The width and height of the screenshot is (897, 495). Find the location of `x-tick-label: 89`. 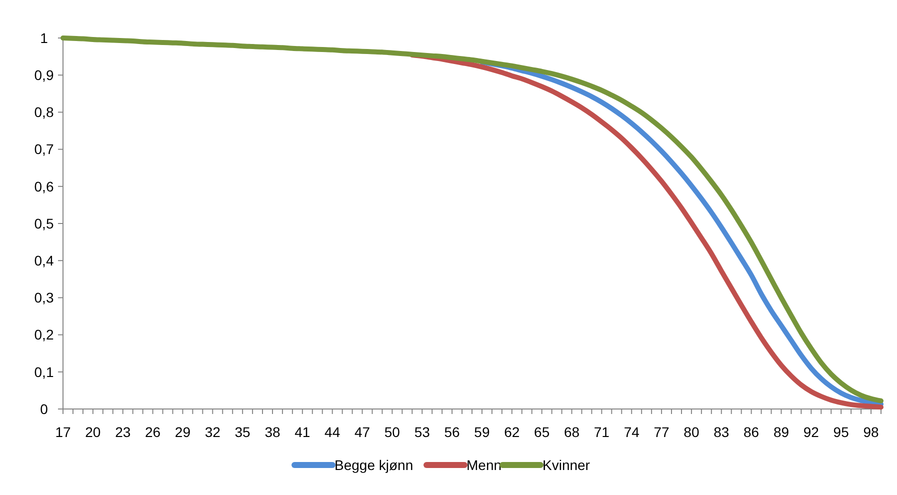

x-tick-label: 89 is located at coordinates (781, 432).